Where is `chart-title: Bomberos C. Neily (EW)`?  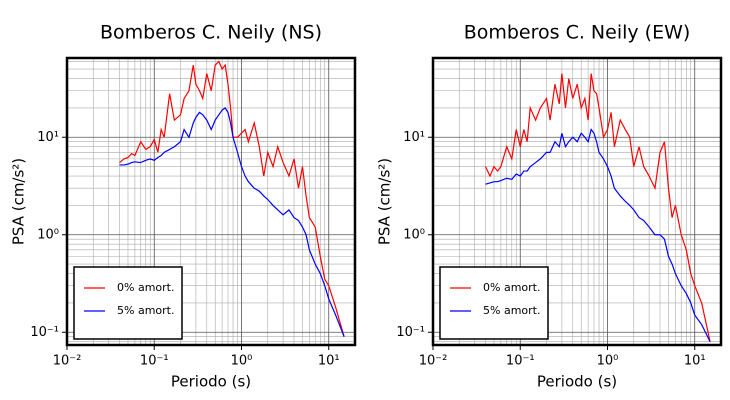
chart-title: Bomberos C. Neily (EW) is located at coordinates (577, 33).